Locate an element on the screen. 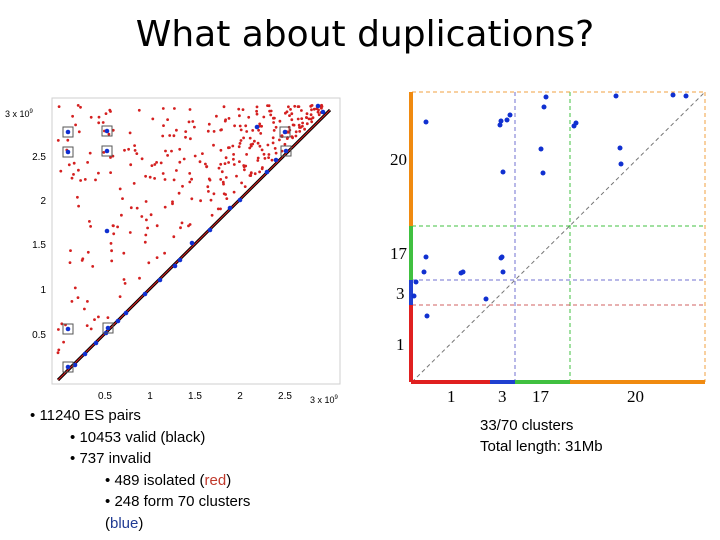 The height and width of the screenshot is (540, 720). stat-es-pairs: • 11240 ES pairs is located at coordinates (85, 415).